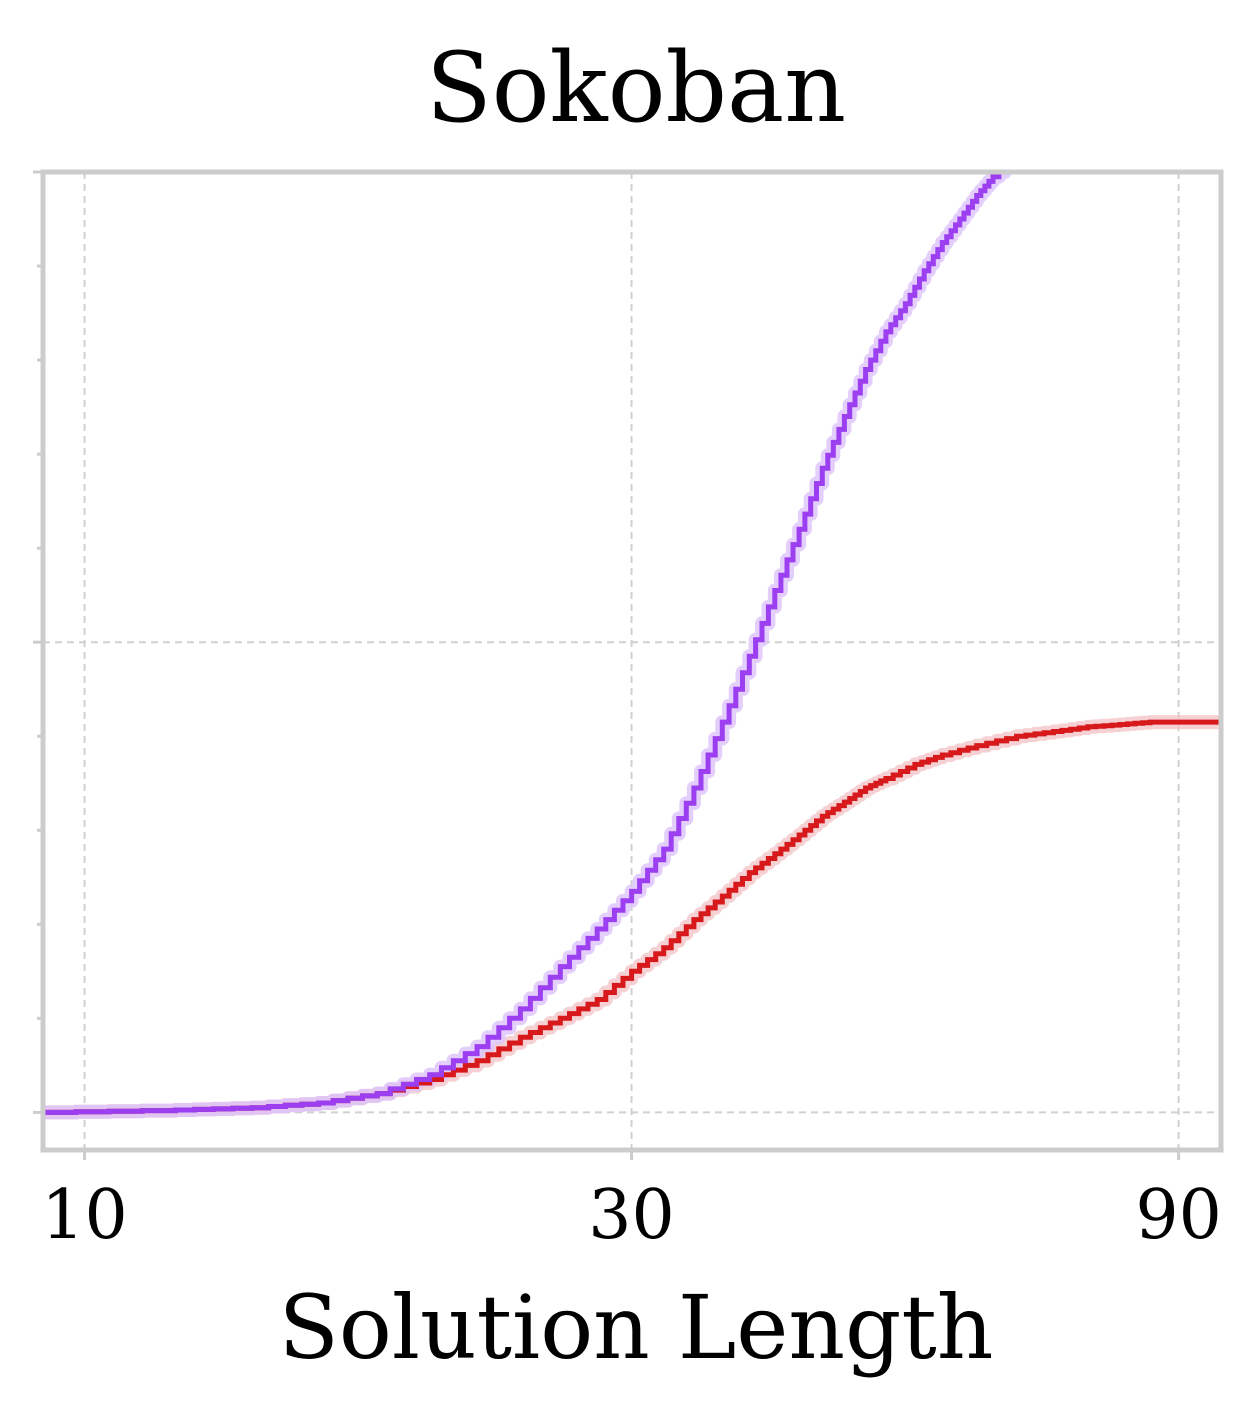  Describe the element at coordinates (84, 1215) in the screenshot. I see `x-tick-label: 10` at that location.